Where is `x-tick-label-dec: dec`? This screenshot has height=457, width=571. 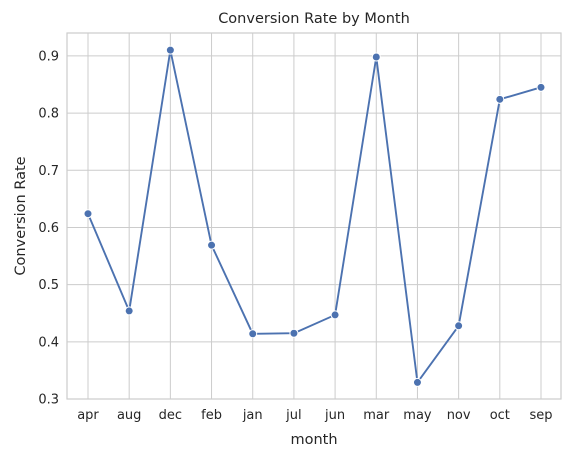 x-tick-label-dec: dec is located at coordinates (170, 415).